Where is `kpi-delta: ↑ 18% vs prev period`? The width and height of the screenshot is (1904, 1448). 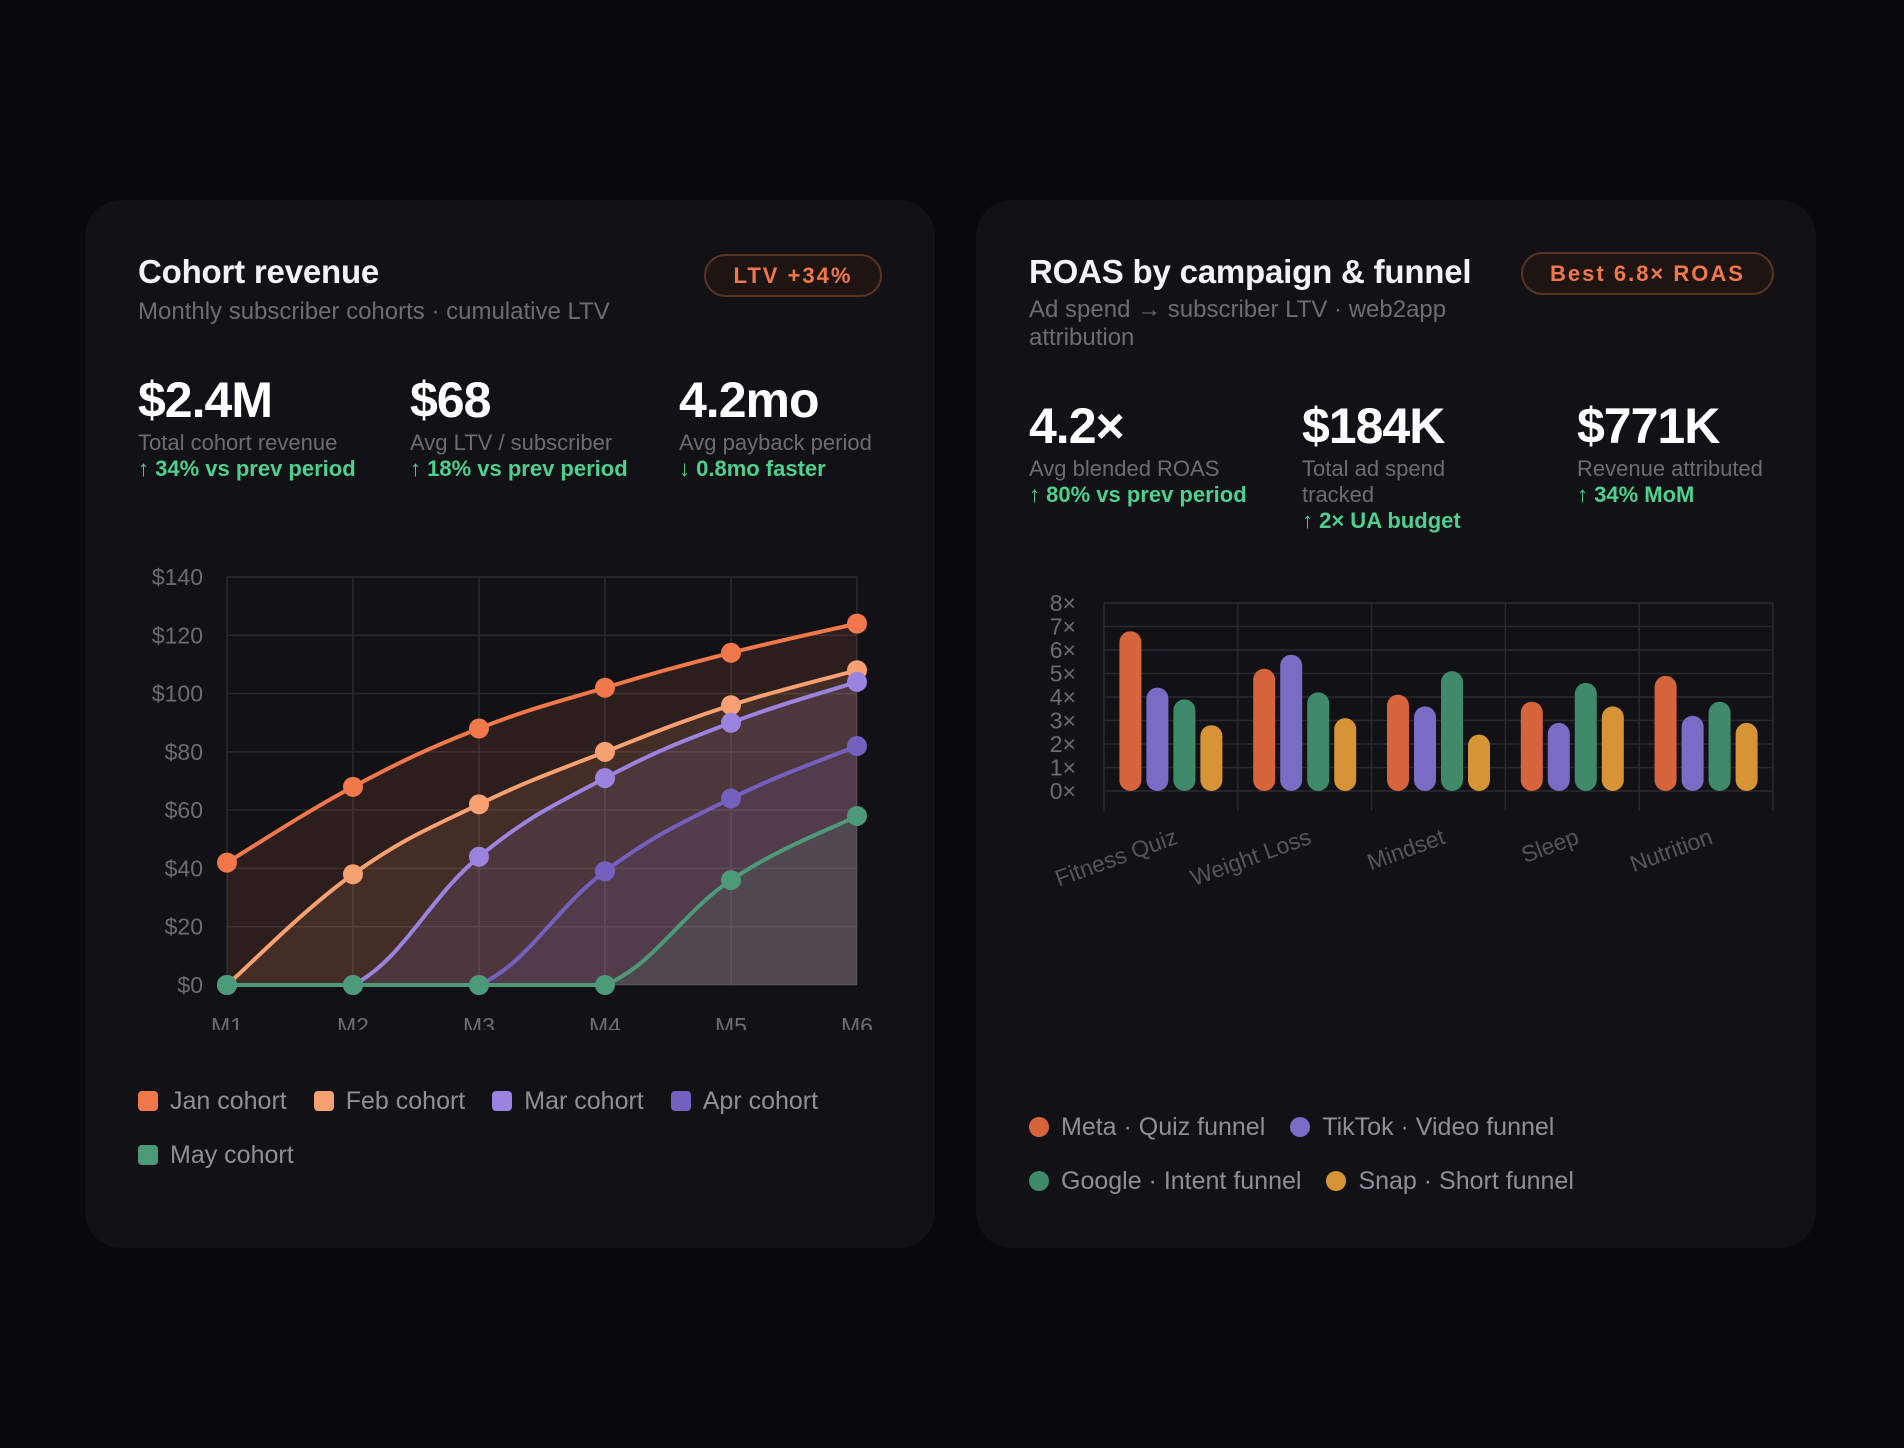
kpi-delta: ↑ 18% vs prev period is located at coordinates (519, 468).